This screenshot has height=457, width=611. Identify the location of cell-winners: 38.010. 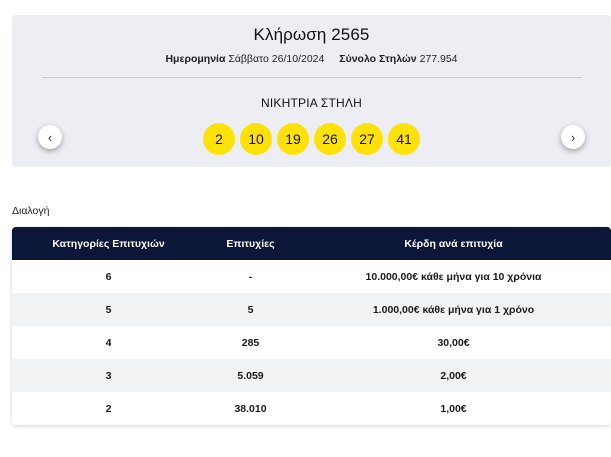
(250, 408).